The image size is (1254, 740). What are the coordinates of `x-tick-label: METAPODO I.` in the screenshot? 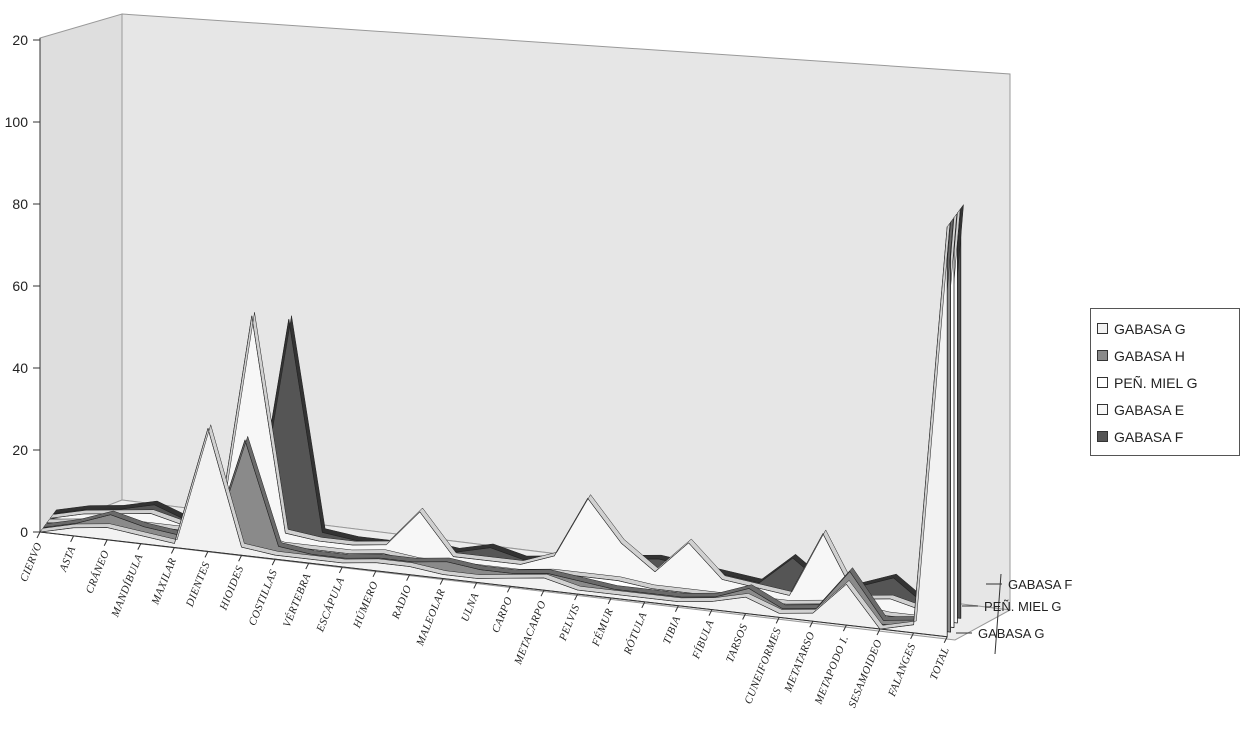 It's located at (831, 670).